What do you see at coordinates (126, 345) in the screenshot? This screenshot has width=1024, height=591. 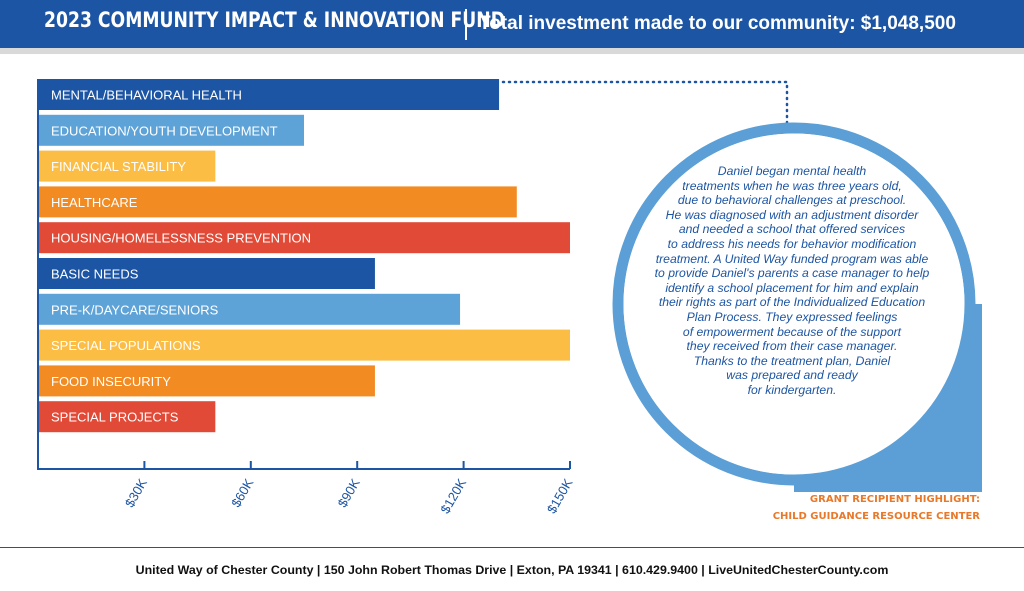 I see `bar-label-7: SPECIAL POPULATIONS` at bounding box center [126, 345].